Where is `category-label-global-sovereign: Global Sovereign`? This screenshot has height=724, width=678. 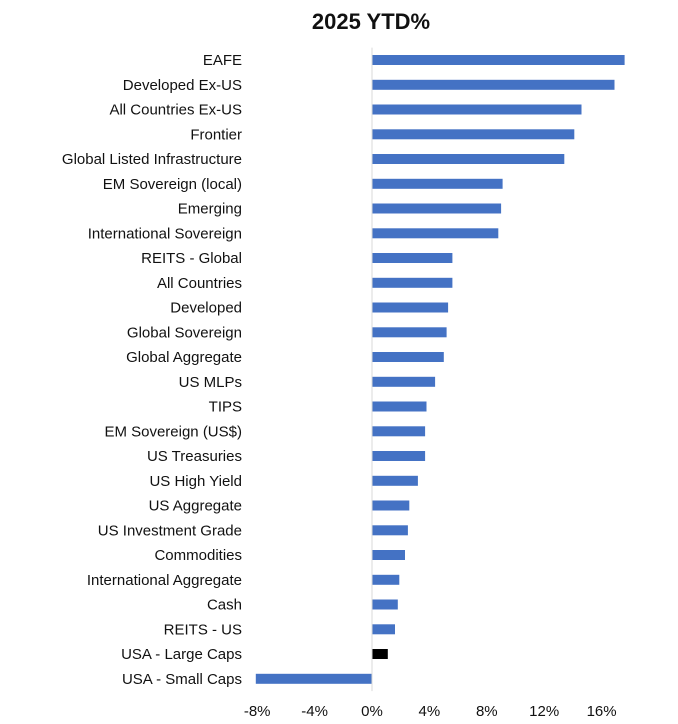 category-label-global-sovereign: Global Sovereign is located at coordinates (184, 332).